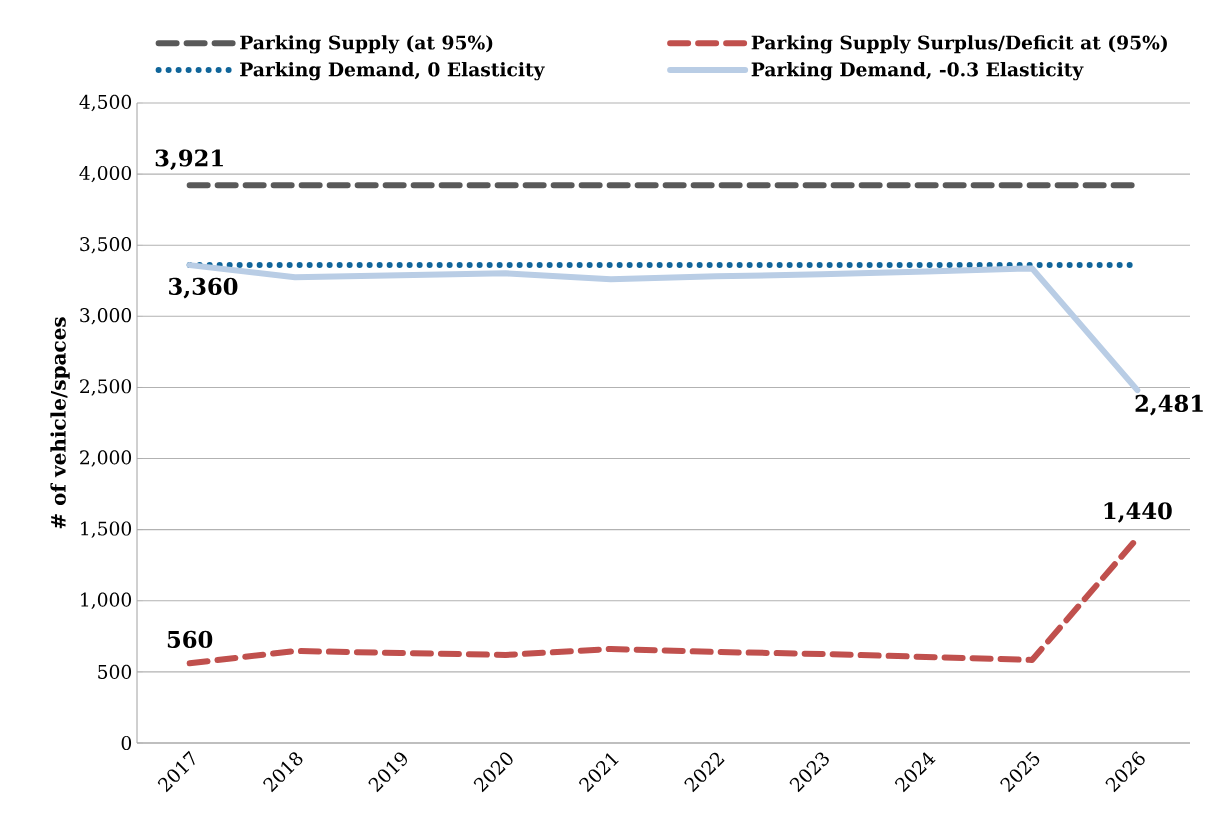  I want to click on legend-label: Parking Demand, -0.3 Elasticity, so click(917, 71).